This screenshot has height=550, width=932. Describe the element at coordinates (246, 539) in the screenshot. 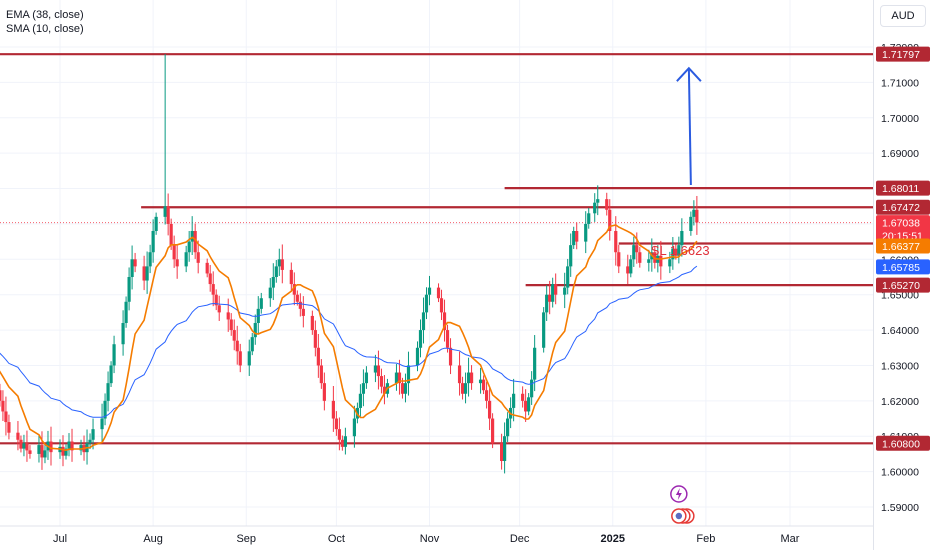

I see `x-tick-label: Sep` at that location.